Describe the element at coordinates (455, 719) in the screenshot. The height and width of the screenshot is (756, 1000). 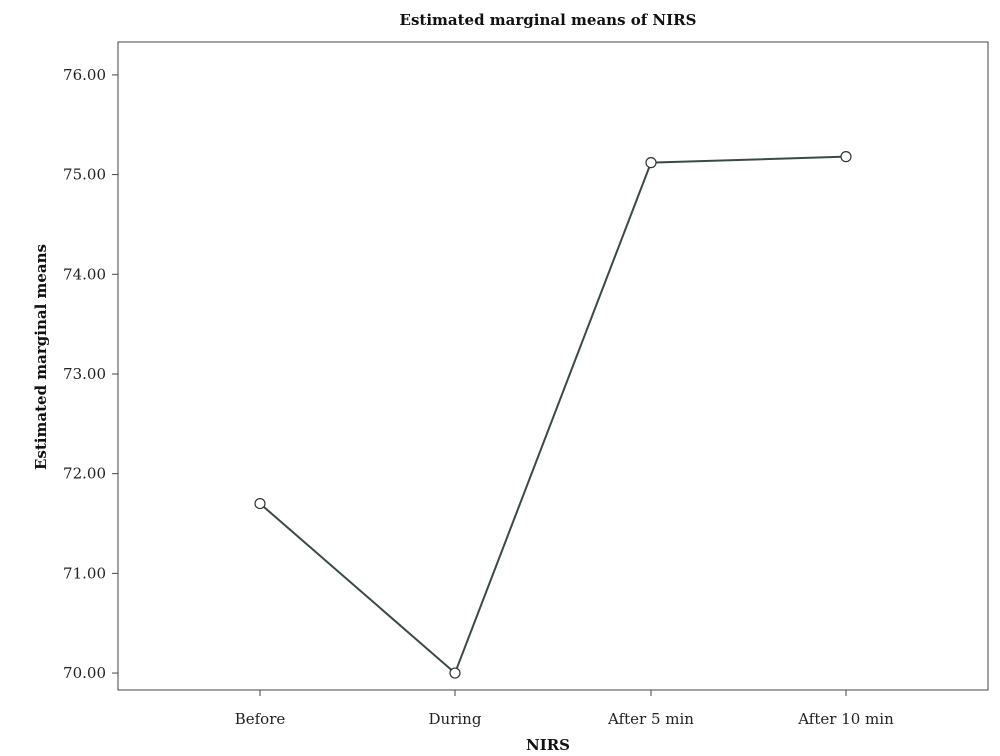
I see `x-tick-label: During` at that location.